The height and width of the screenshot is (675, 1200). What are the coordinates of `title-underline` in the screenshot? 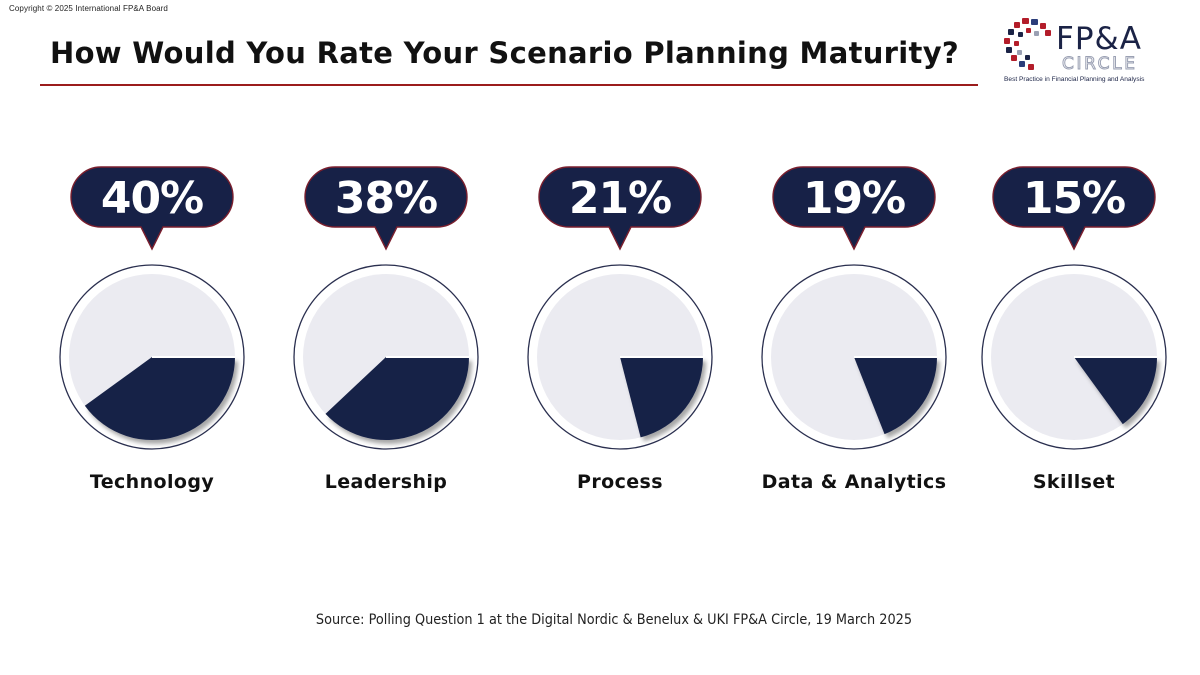 It's located at (509, 85).